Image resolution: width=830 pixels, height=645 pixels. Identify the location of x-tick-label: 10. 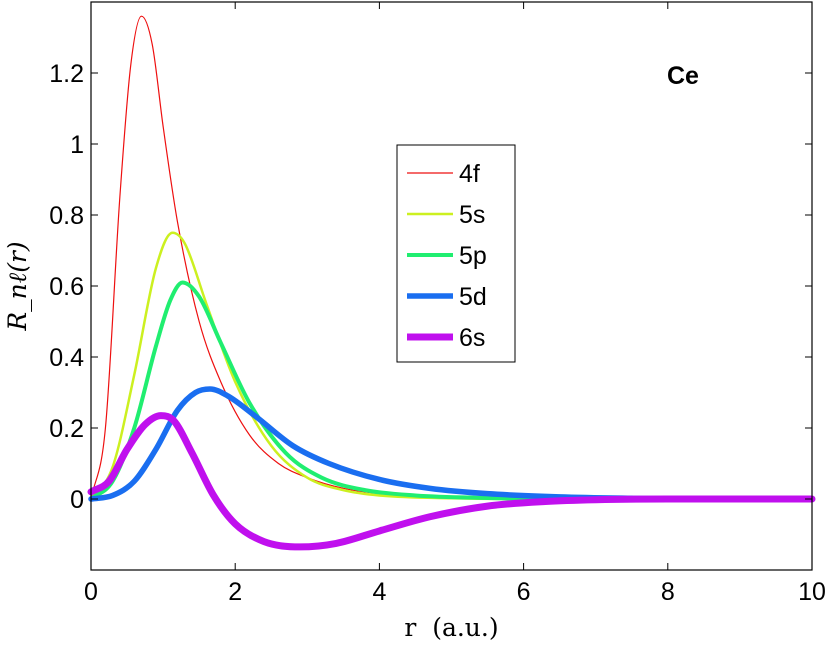
(812, 592).